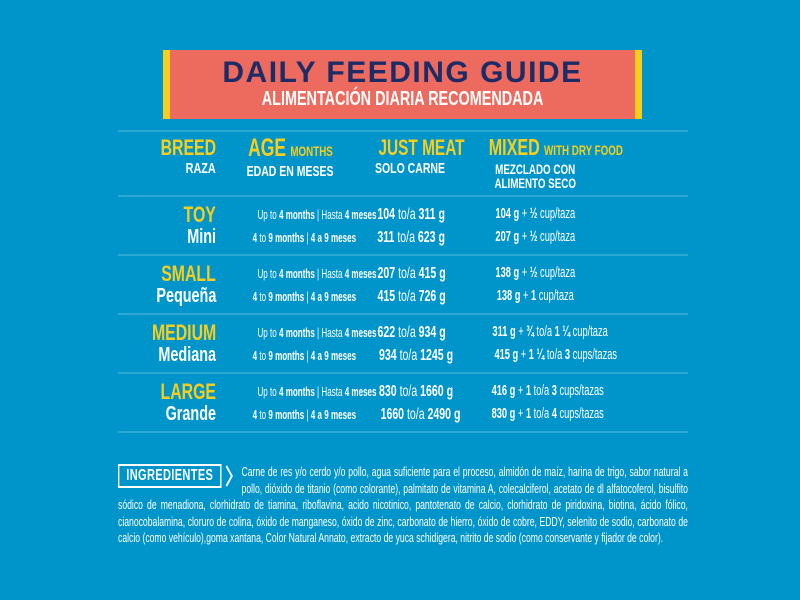 The width and height of the screenshot is (800, 600). What do you see at coordinates (402, 99) in the screenshot?
I see `banner-subtitle: ALIMENTACIÓN DIARIA RECOMENDADA` at bounding box center [402, 99].